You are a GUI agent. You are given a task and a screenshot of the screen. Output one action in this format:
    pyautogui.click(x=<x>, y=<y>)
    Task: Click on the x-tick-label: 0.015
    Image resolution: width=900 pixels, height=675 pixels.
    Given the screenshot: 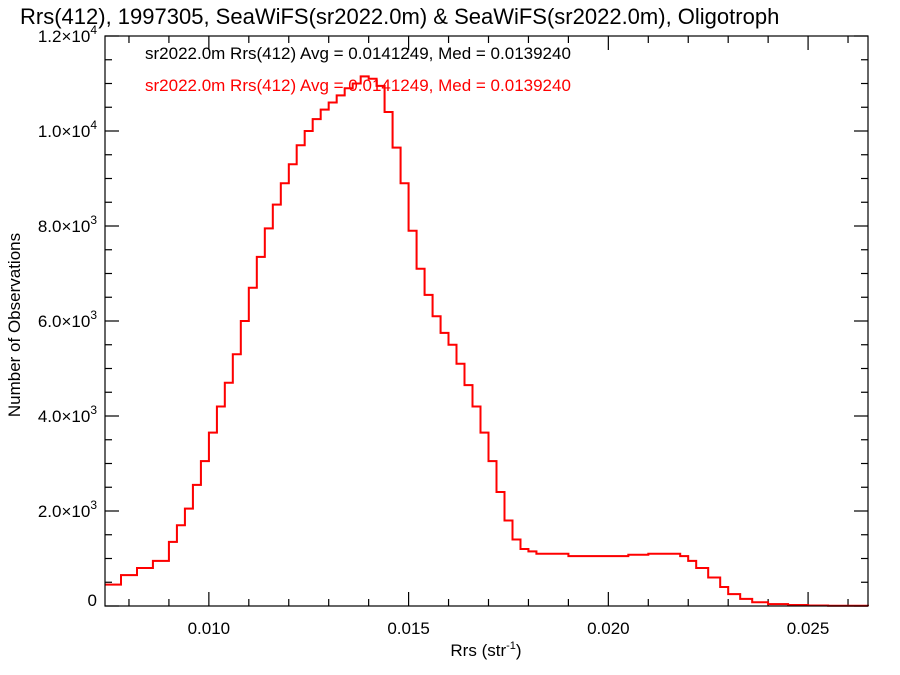 What is the action you would take?
    pyautogui.click(x=408, y=628)
    